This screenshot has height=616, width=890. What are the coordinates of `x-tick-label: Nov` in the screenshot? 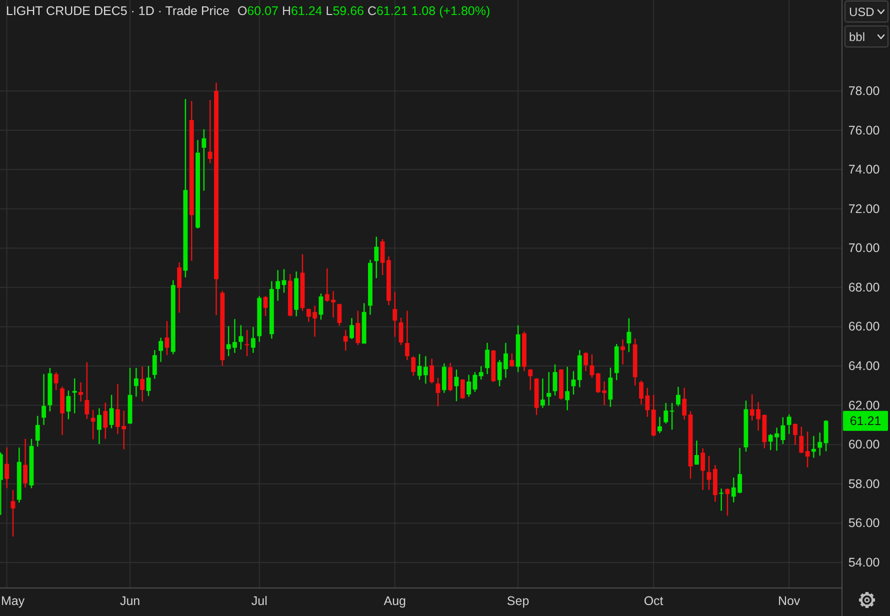 It's located at (789, 601).